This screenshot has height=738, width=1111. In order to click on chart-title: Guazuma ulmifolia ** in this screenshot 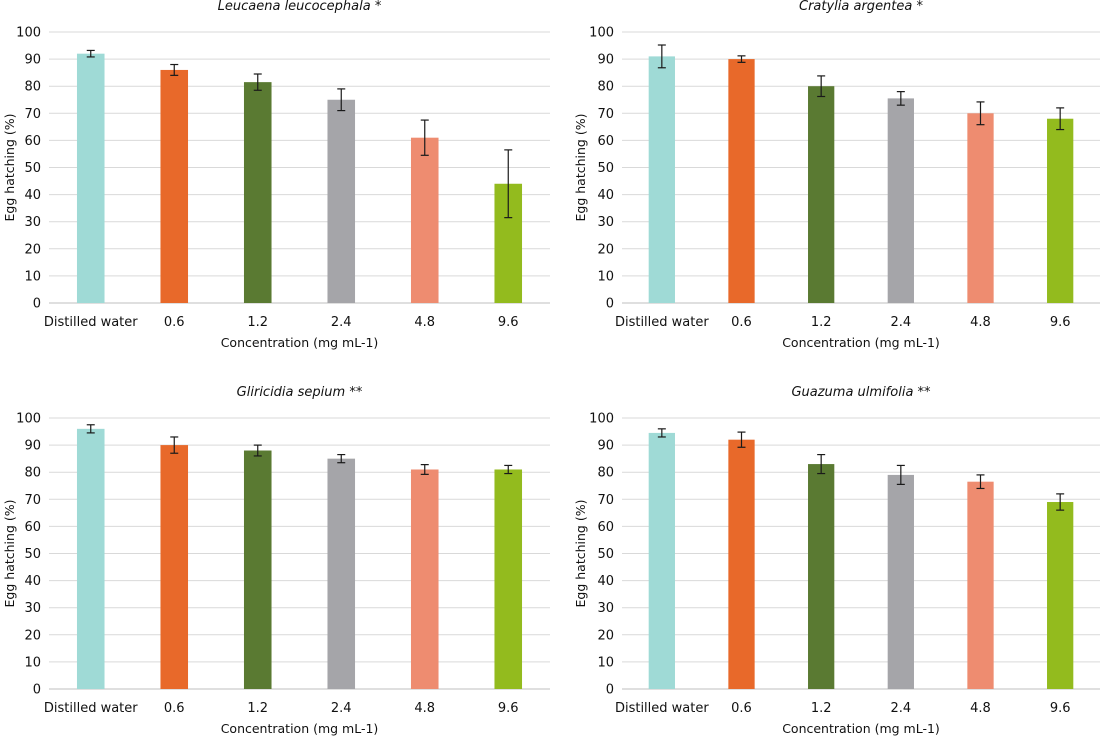, I will do `click(861, 392)`.